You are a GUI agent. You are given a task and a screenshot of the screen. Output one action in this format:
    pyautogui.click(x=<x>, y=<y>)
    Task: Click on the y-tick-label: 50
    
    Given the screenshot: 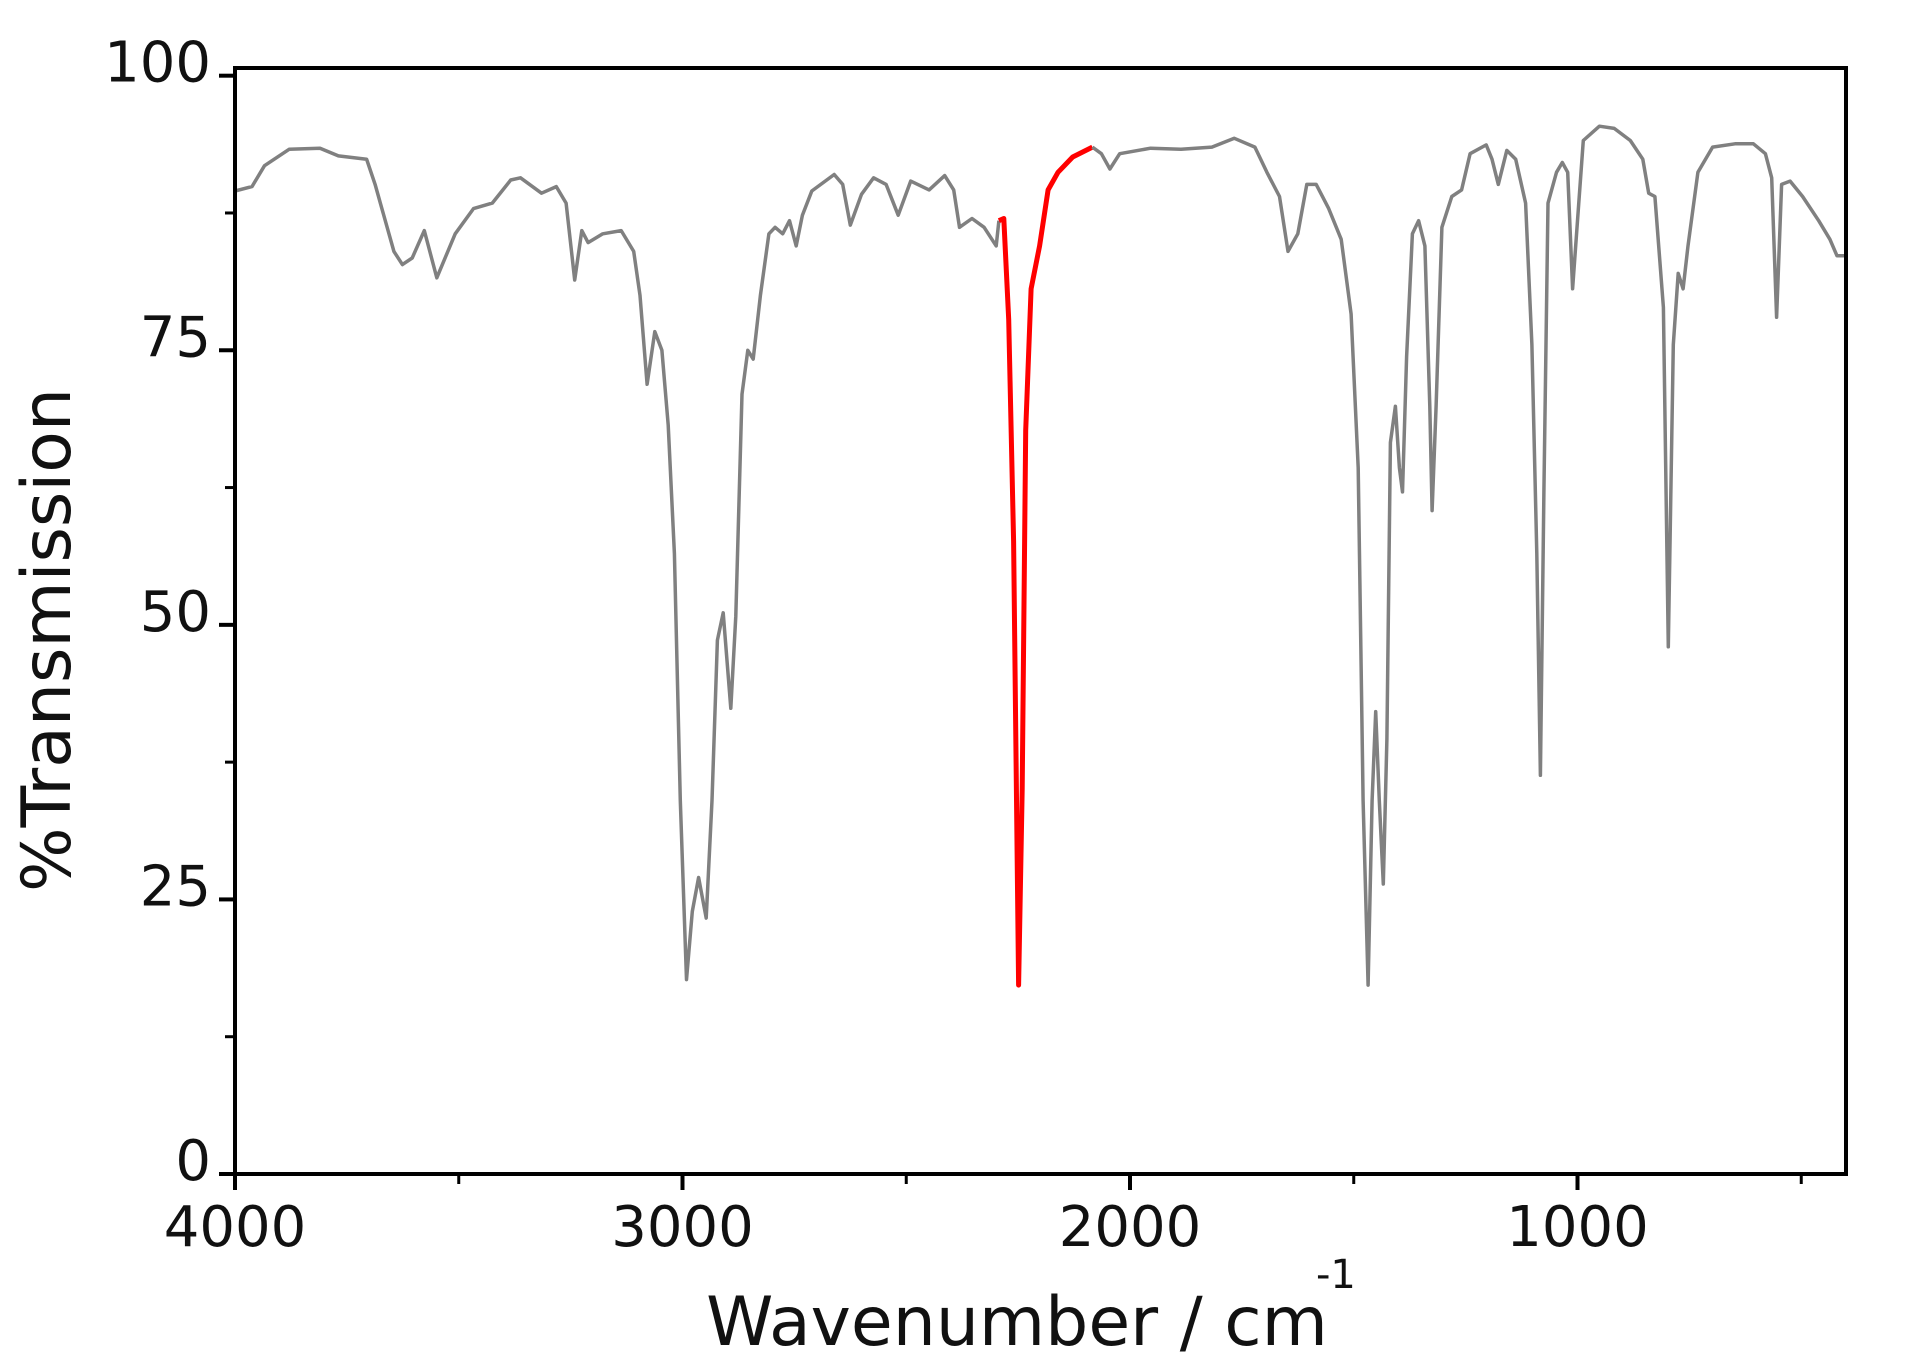 What is the action you would take?
    pyautogui.click(x=175, y=612)
    